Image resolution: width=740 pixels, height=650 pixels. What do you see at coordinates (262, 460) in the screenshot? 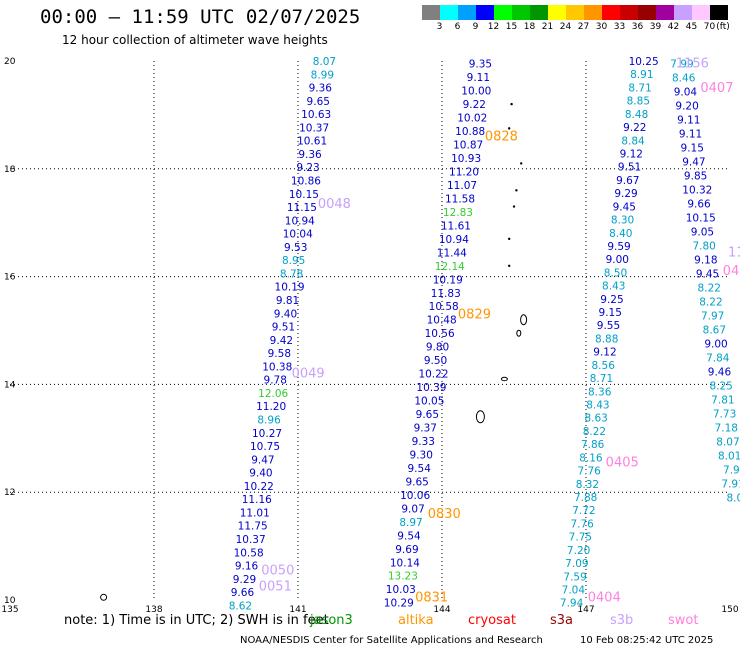
I see `wave-height-value: 9.47` at bounding box center [262, 460].